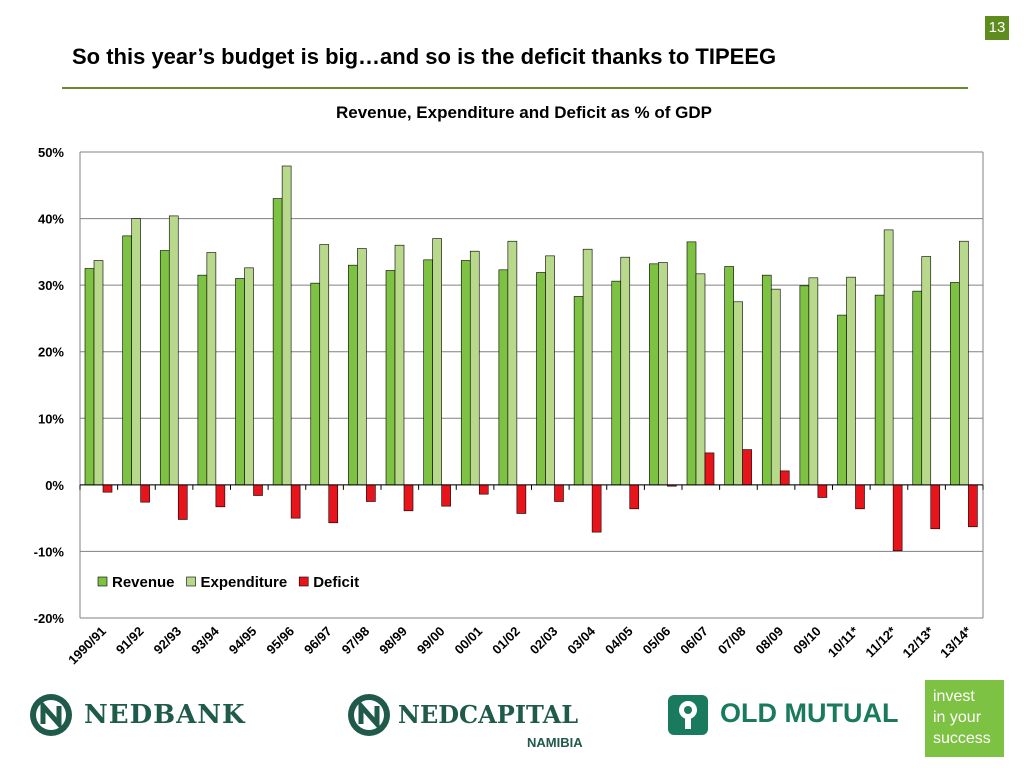 The image size is (1024, 768). Describe the element at coordinates (657, 641) in the screenshot. I see `x-tick-label: 05/06` at that location.